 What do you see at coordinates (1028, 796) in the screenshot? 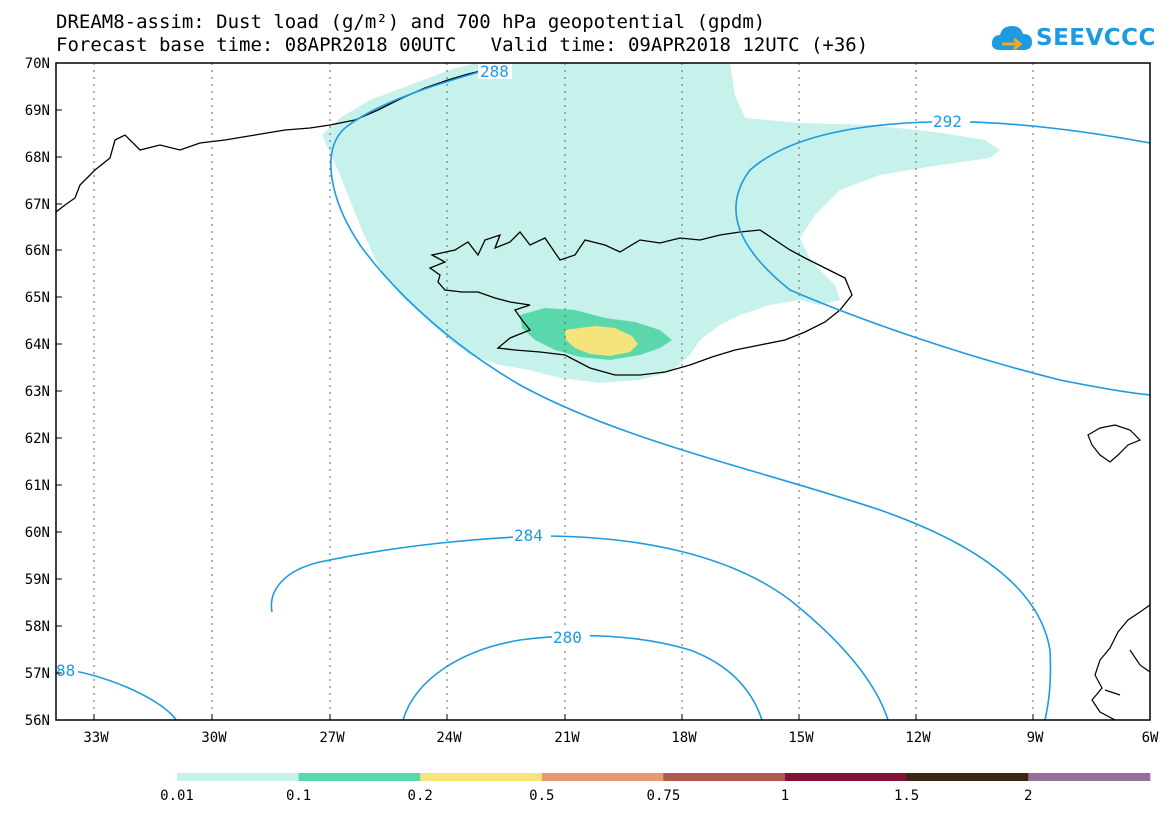
I see `legend-level-label: 2` at bounding box center [1028, 796].